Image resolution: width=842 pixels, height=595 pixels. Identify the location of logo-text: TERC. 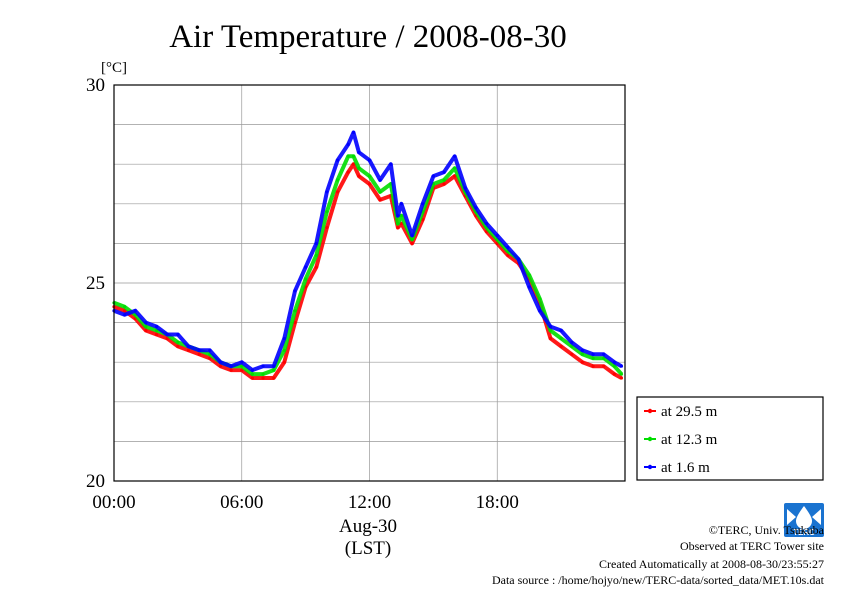
(804, 532).